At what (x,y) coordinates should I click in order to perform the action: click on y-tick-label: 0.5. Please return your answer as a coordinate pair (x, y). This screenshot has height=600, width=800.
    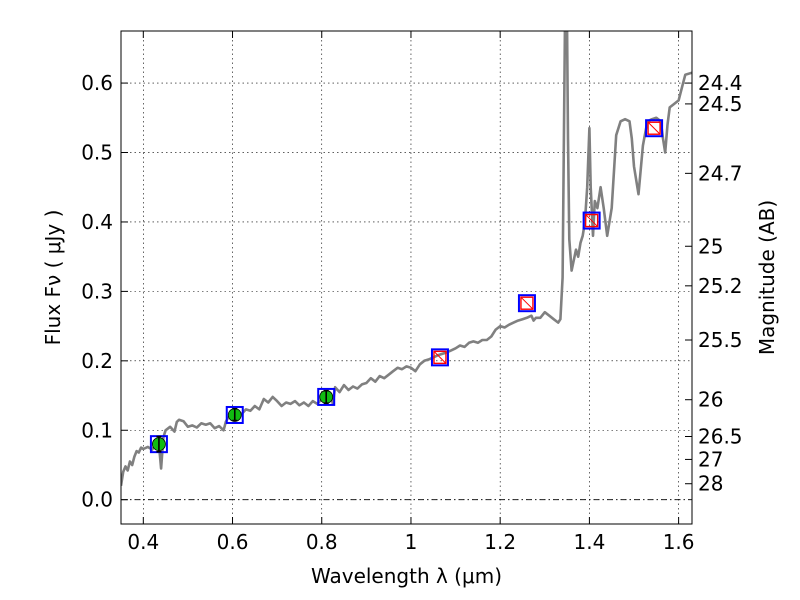
    Looking at the image, I should click on (97, 153).